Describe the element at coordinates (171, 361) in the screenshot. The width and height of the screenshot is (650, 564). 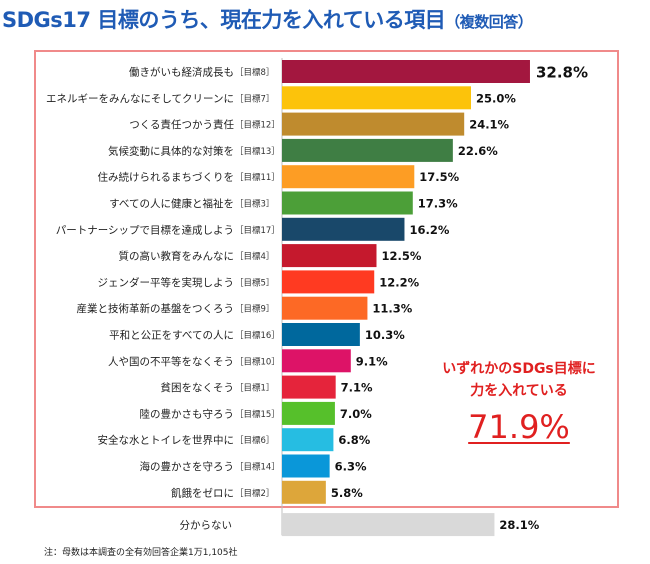
I see `category-label: 人や国の不平等をなくそう` at that location.